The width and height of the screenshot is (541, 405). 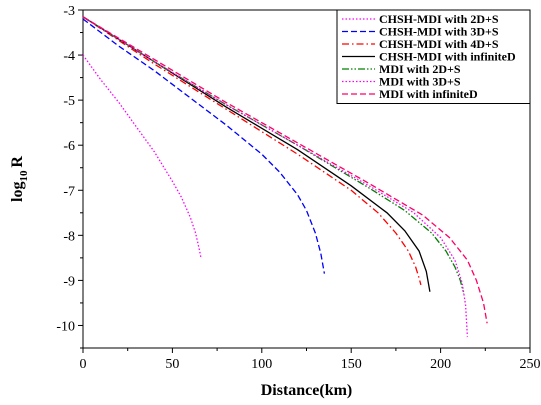 What do you see at coordinates (69, 191) in the screenshot?
I see `y-tick-label: -7` at bounding box center [69, 191].